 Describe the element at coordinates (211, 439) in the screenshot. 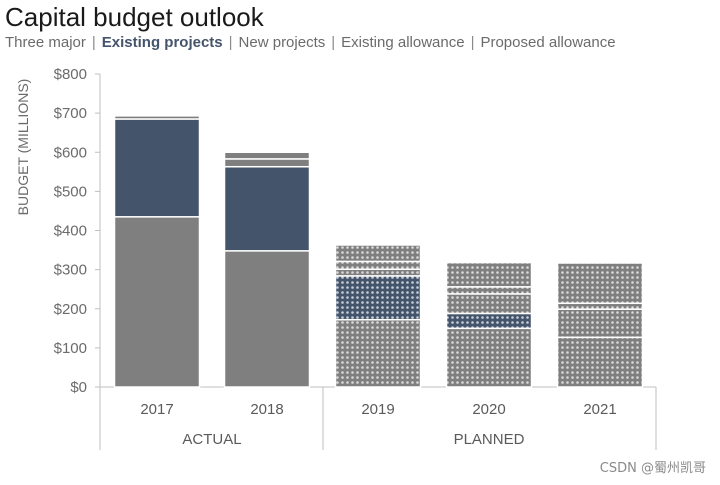

I see `group-label: ACTUAL` at that location.